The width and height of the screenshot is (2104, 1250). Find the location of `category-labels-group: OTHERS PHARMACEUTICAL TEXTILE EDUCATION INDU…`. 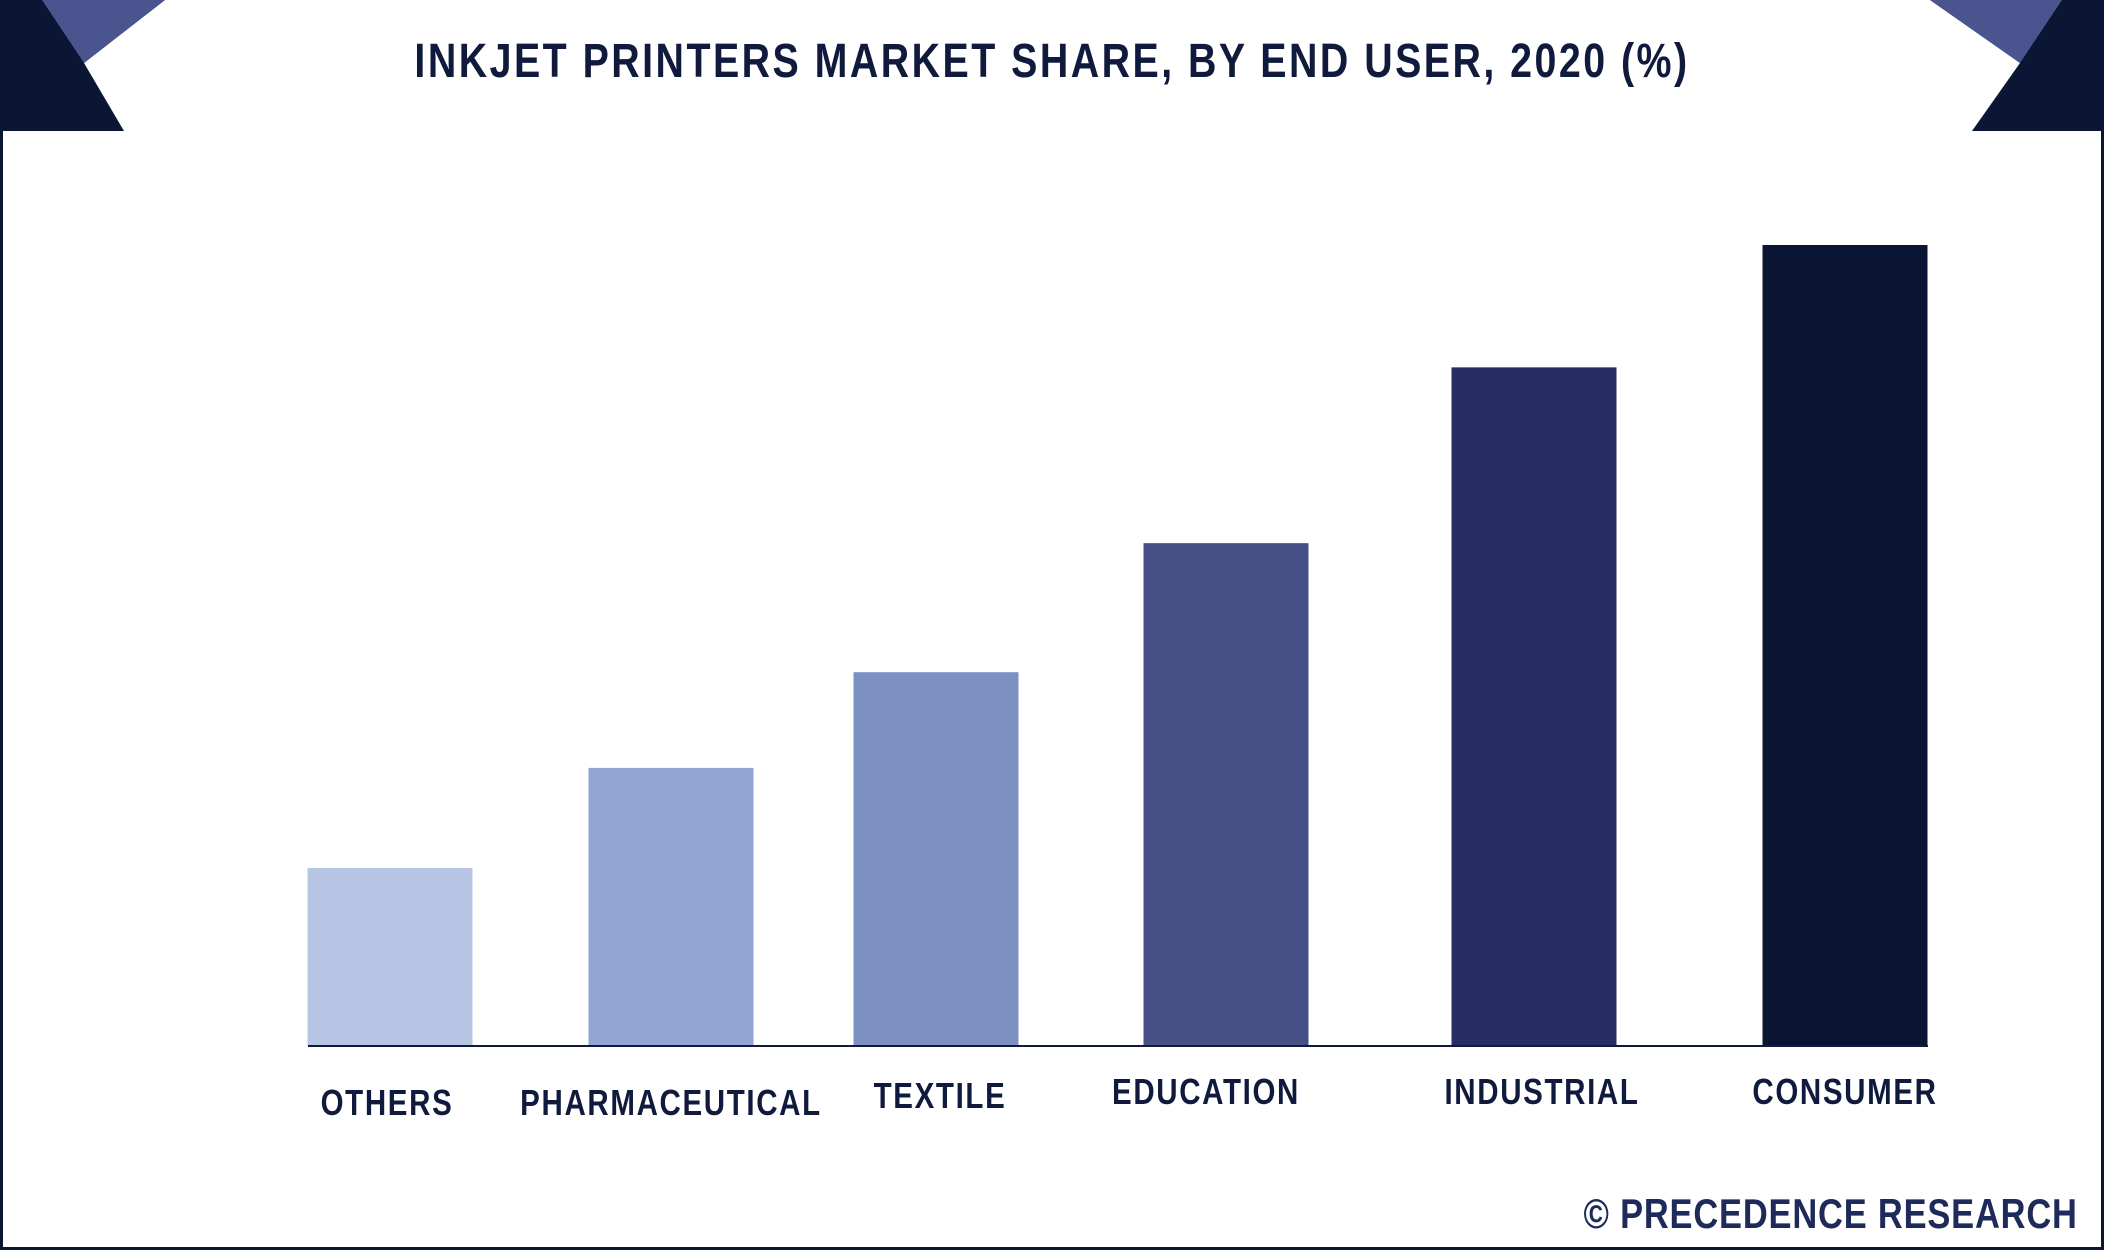

category-labels-group: OTHERS PHARMACEUTICAL TEXTILE EDUCATION INDU… is located at coordinates (1129, 1096).